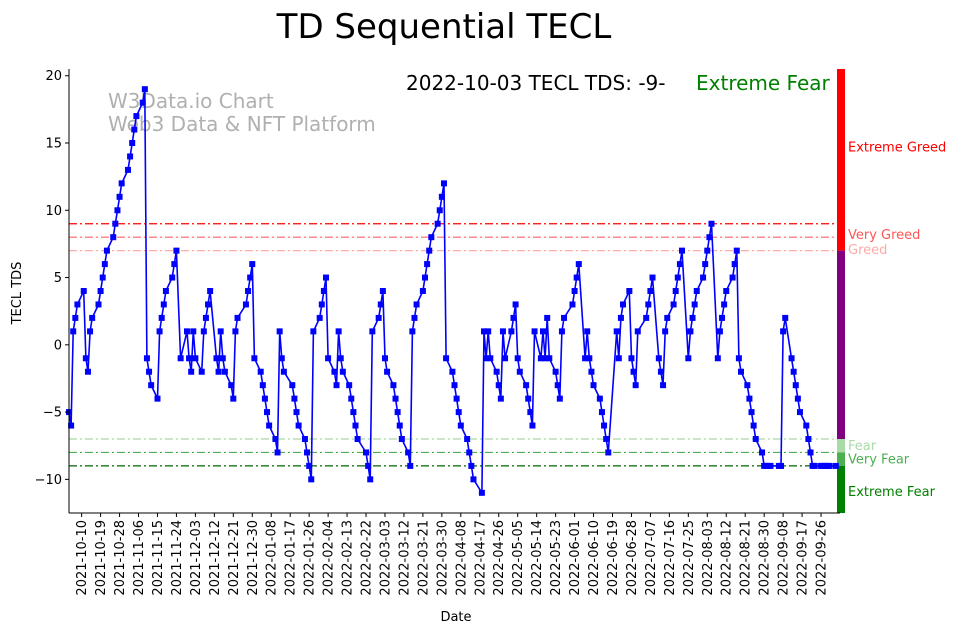  Describe the element at coordinates (480, 558) in the screenshot. I see `x-tick-label: 2022-04-17` at that location.